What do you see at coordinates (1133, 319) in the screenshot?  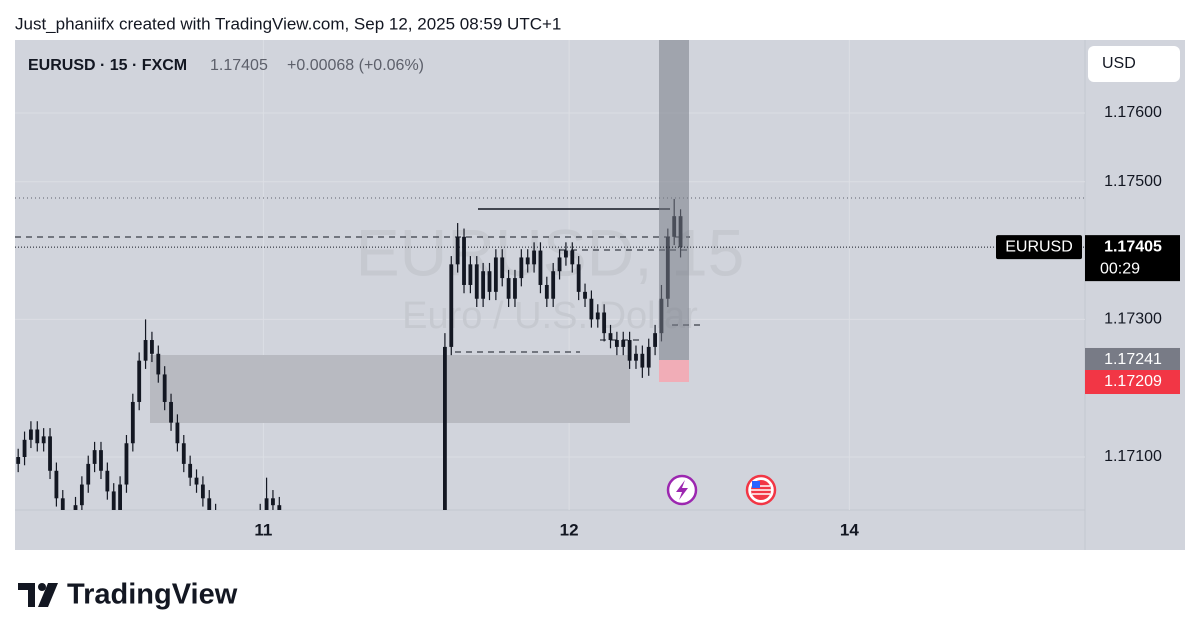 I see `y-tick-label: 1.17300` at bounding box center [1133, 319].